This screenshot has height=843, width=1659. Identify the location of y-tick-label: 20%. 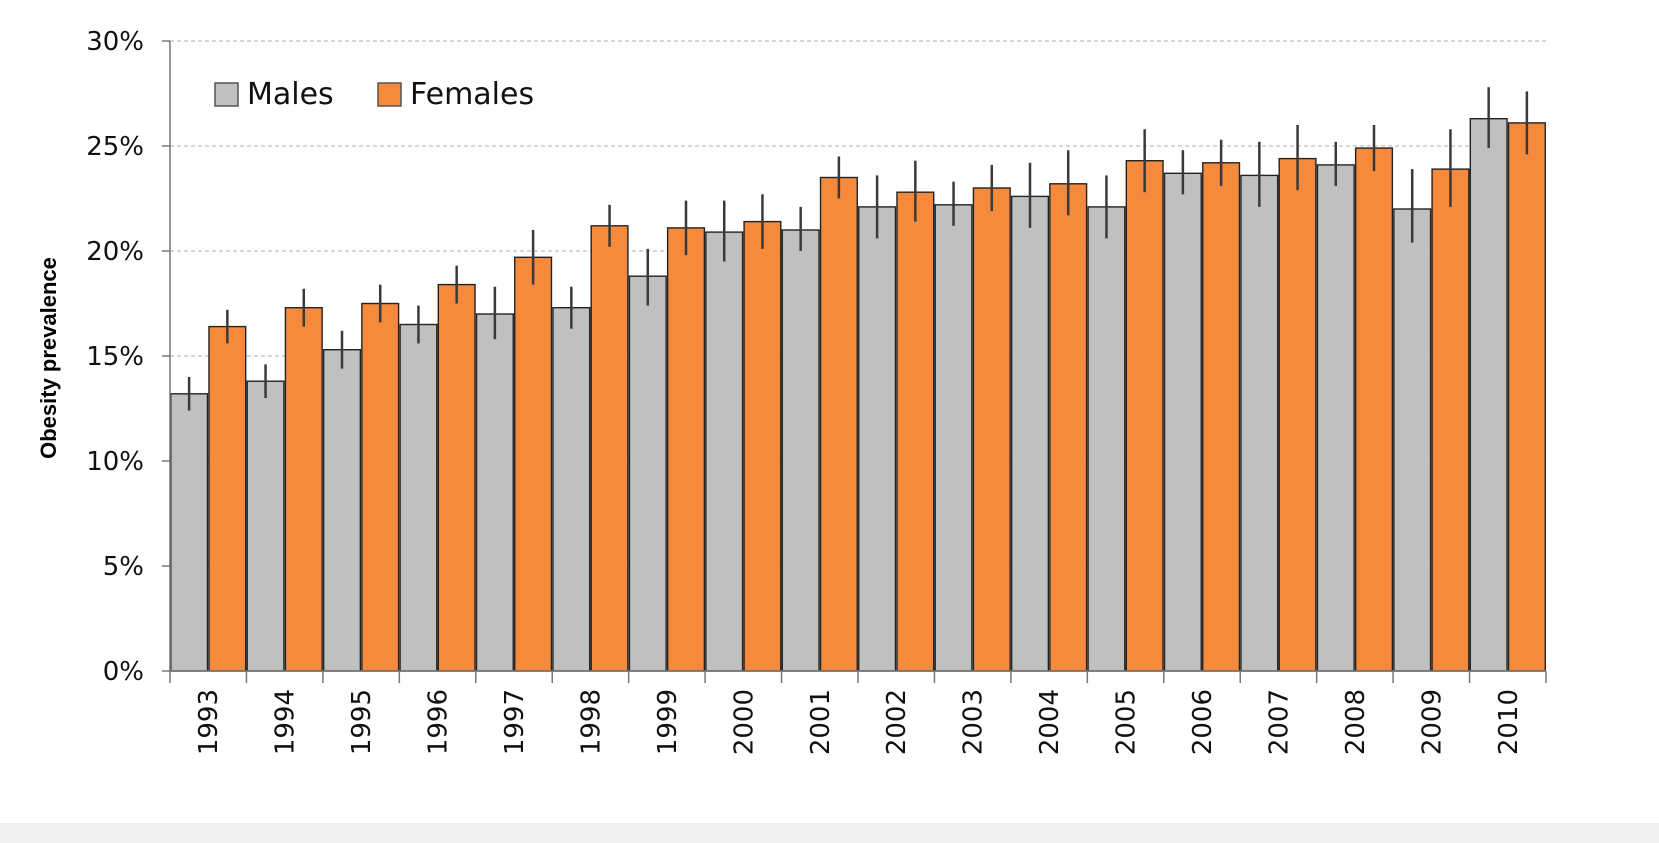
(115, 252).